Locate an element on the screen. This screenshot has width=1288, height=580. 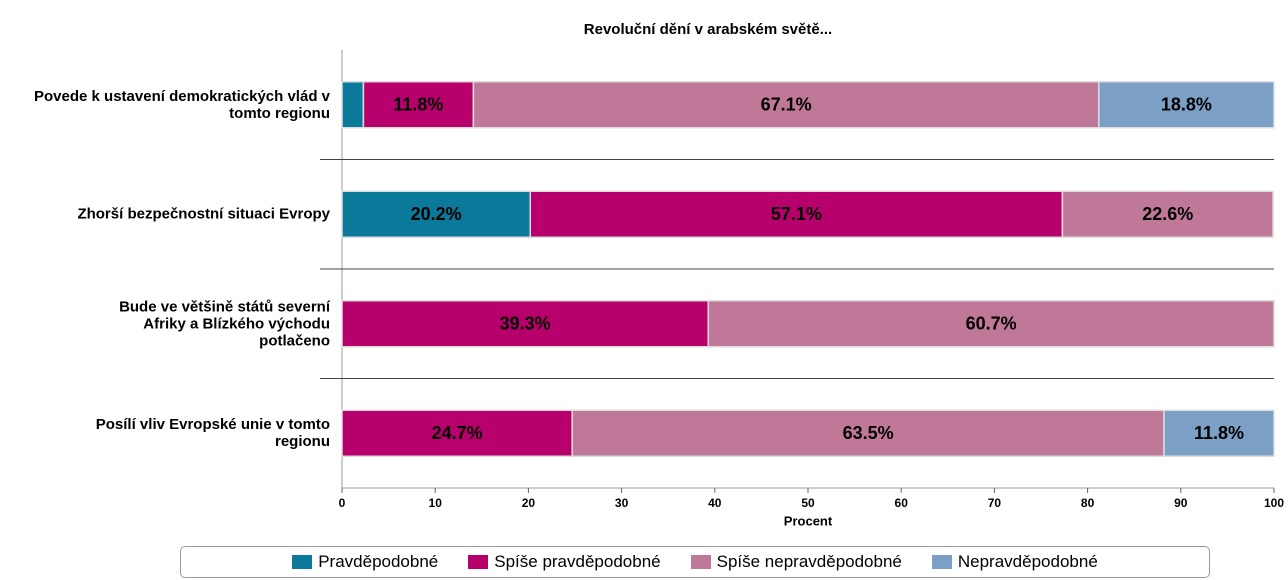
value-label: 57.1% is located at coordinates (796, 214).